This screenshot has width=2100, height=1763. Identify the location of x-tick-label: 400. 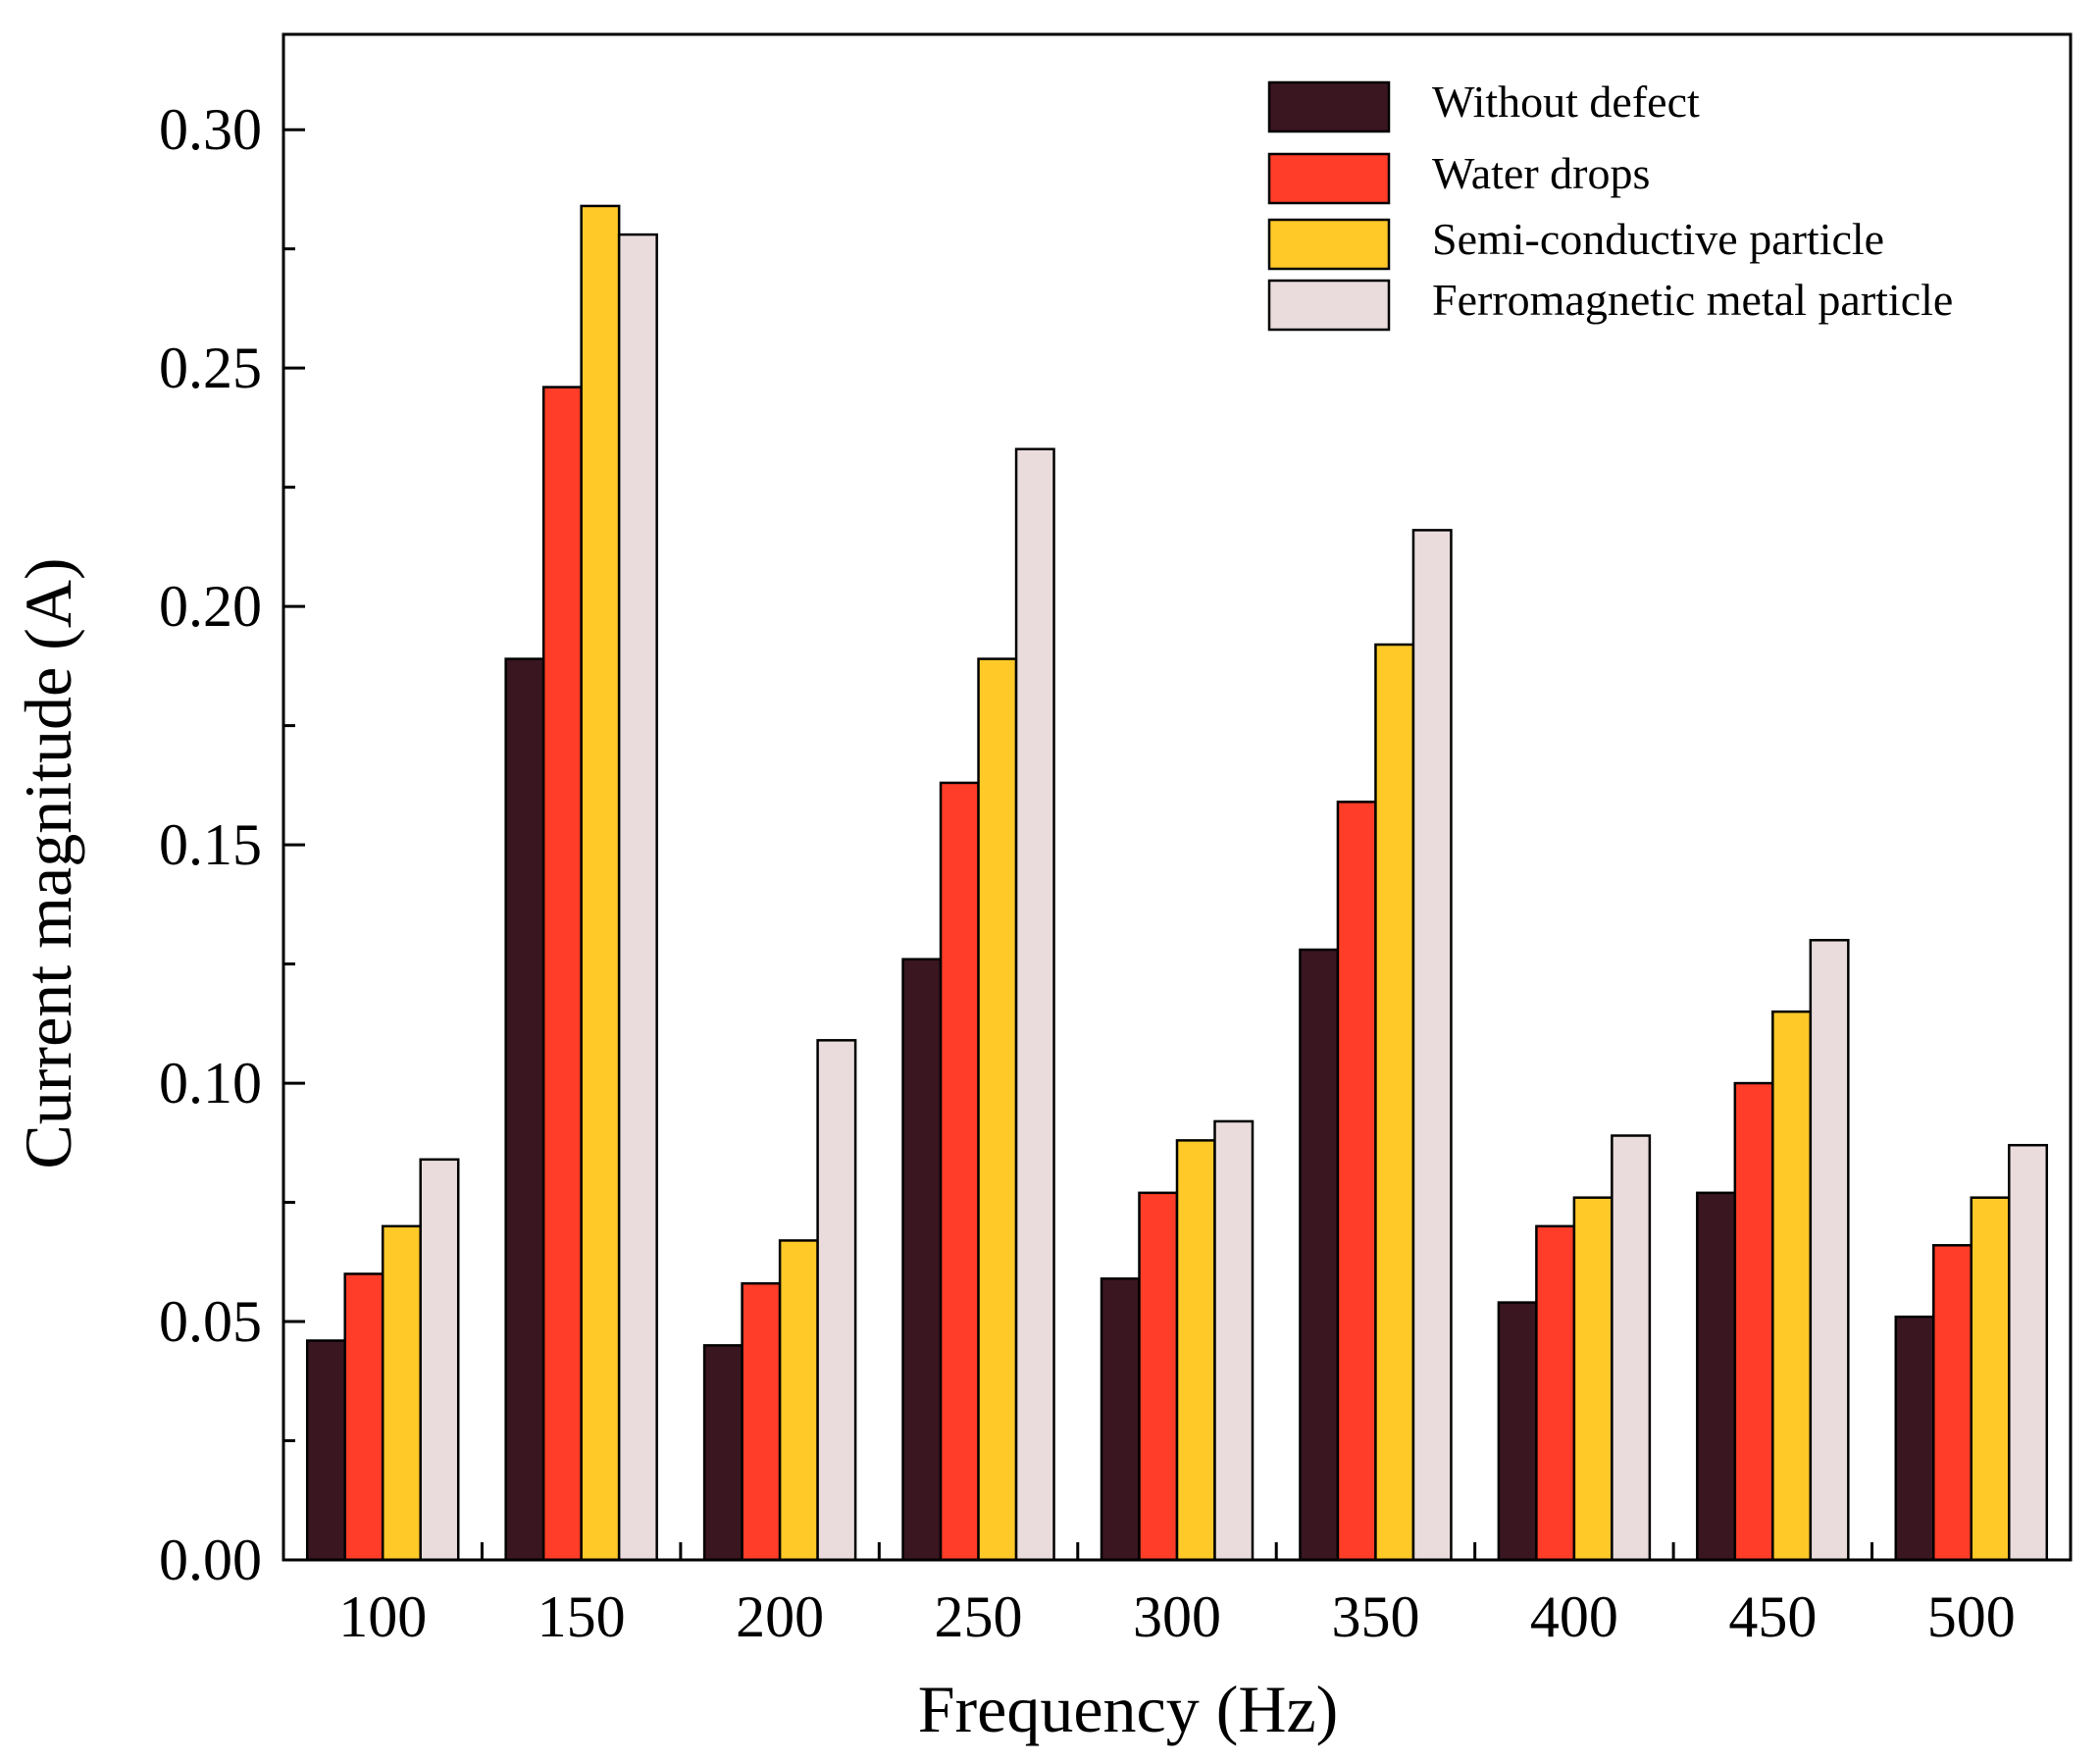
(1574, 1617).